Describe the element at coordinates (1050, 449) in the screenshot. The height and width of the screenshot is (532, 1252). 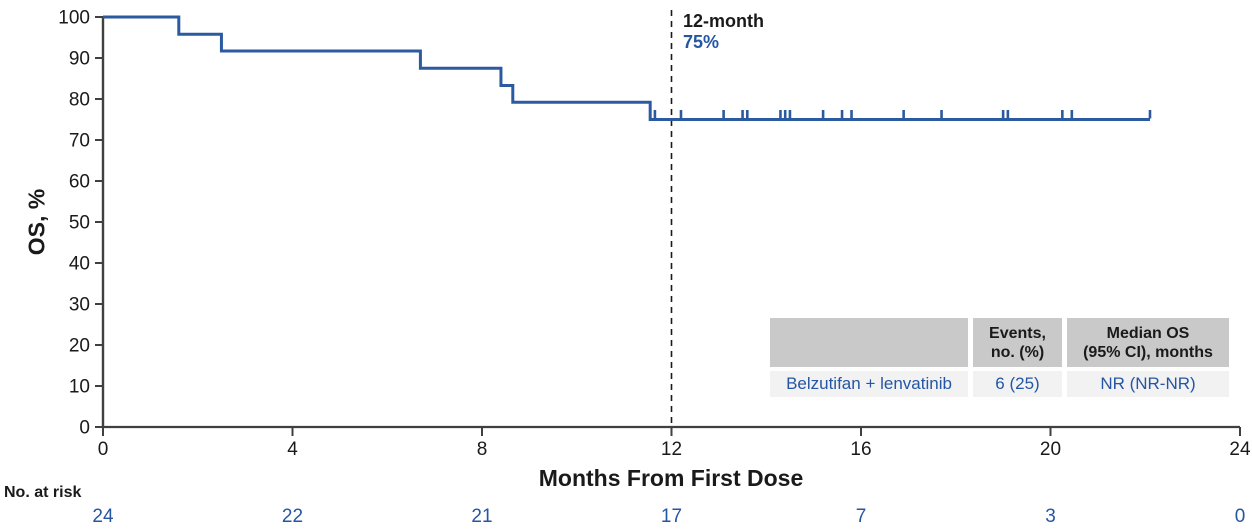
I see `x-tick-label: 20` at that location.